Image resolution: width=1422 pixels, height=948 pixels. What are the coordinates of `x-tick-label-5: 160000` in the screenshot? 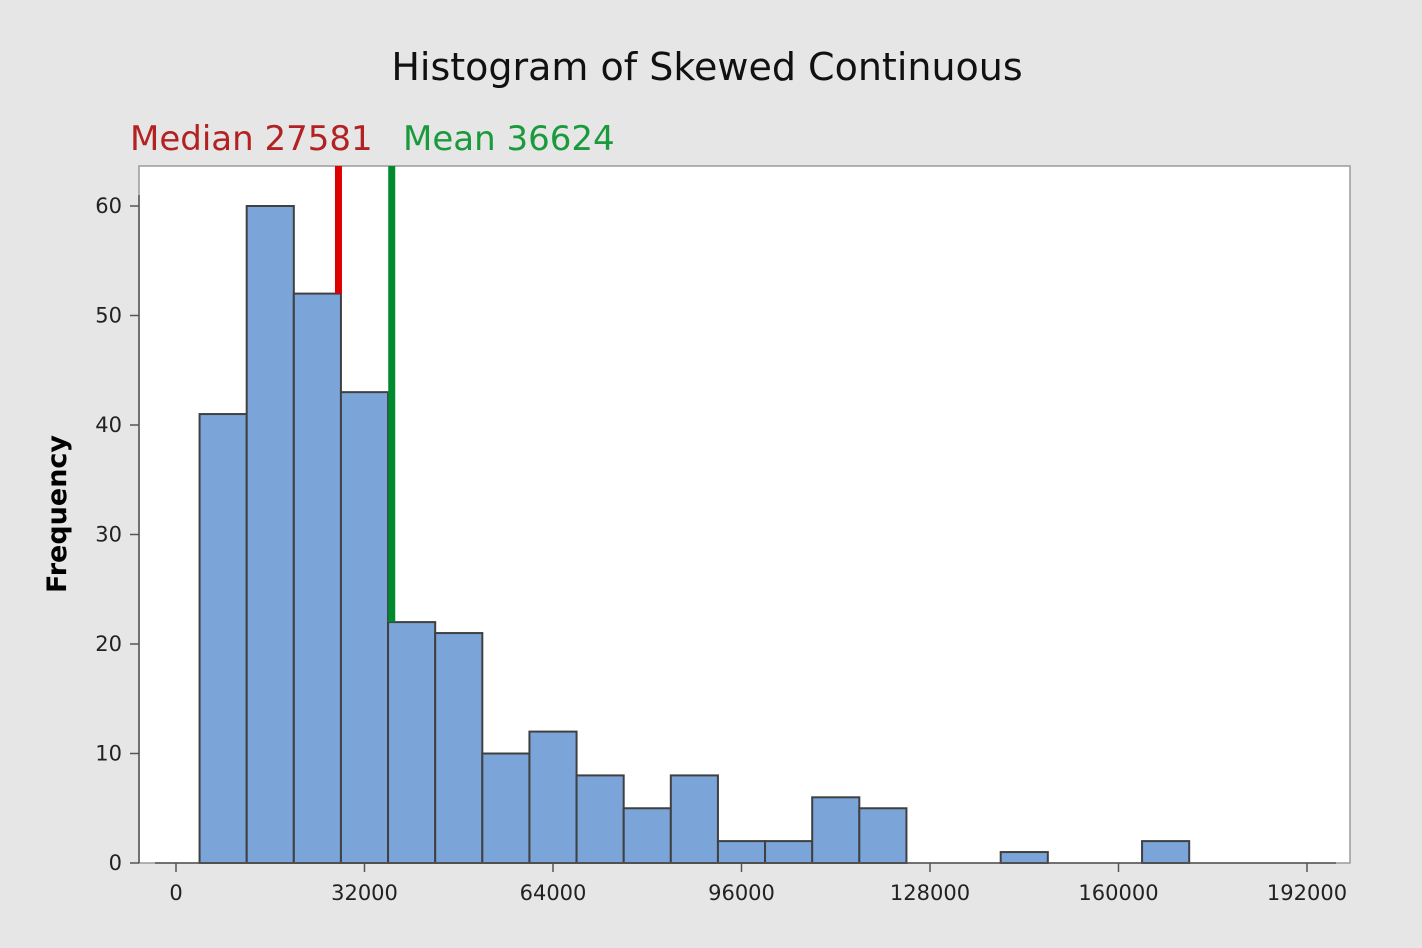 It's located at (1118, 893).